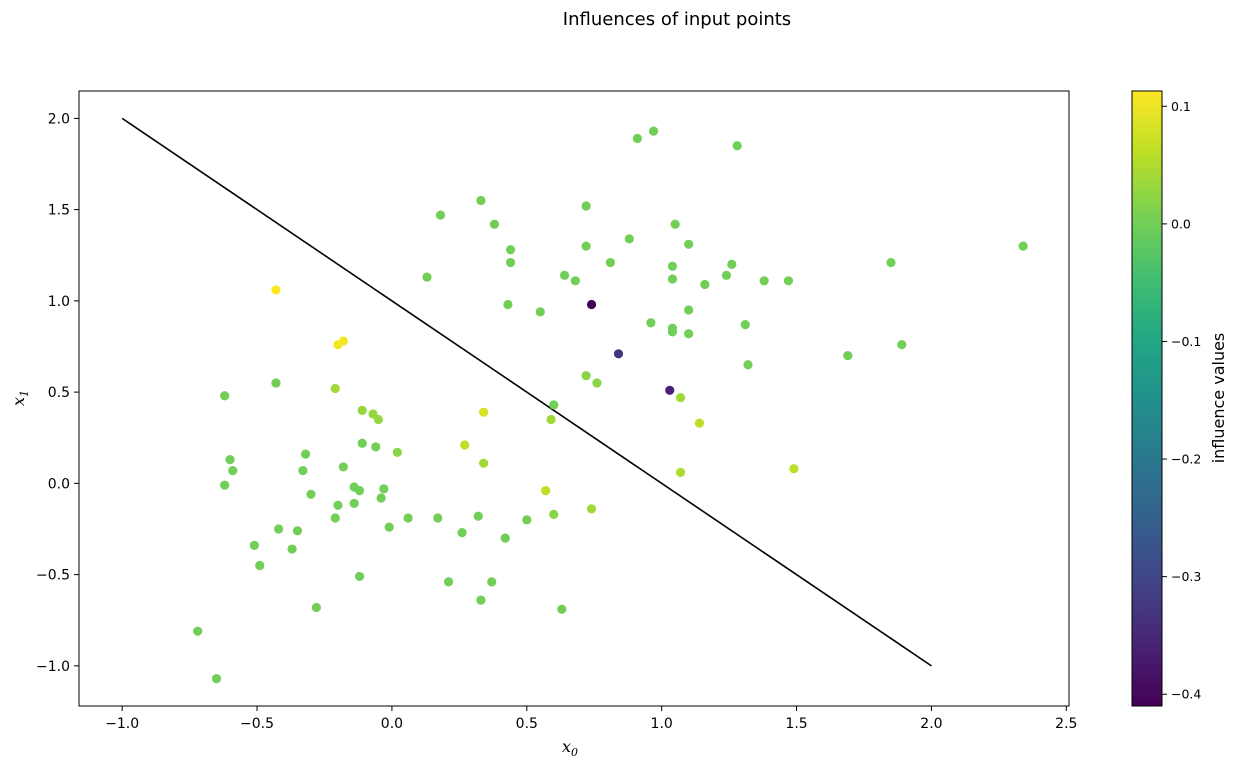 The height and width of the screenshot is (767, 1238). What do you see at coordinates (677, 19) in the screenshot?
I see `chart-title: Influences of input points` at bounding box center [677, 19].